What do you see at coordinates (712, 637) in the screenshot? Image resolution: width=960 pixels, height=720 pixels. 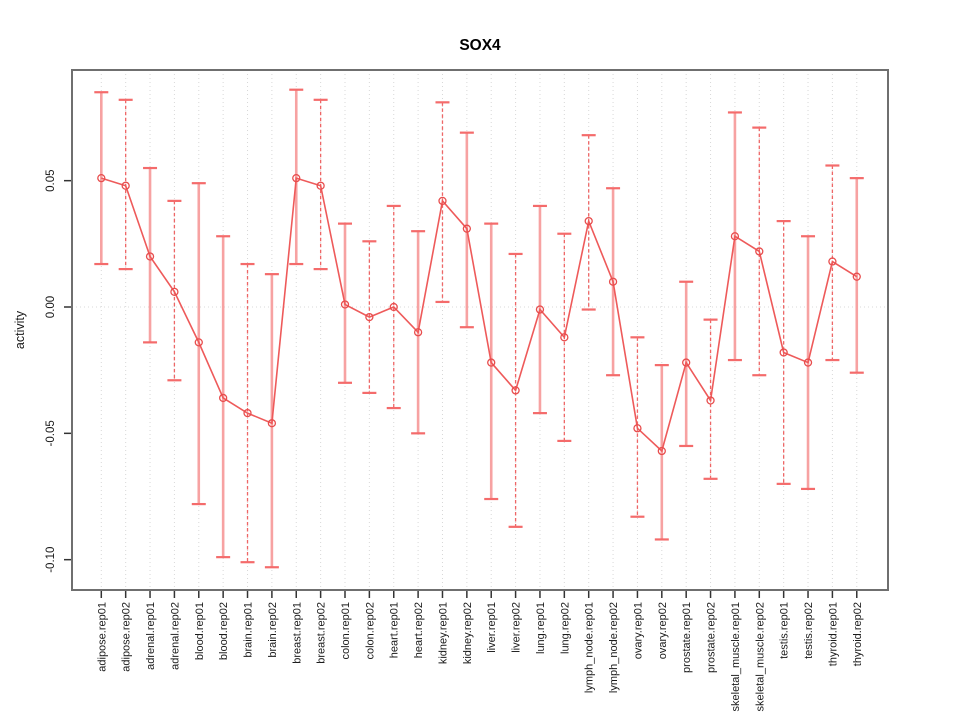 I see `x-tick-label: prostate.rep02` at bounding box center [712, 637].